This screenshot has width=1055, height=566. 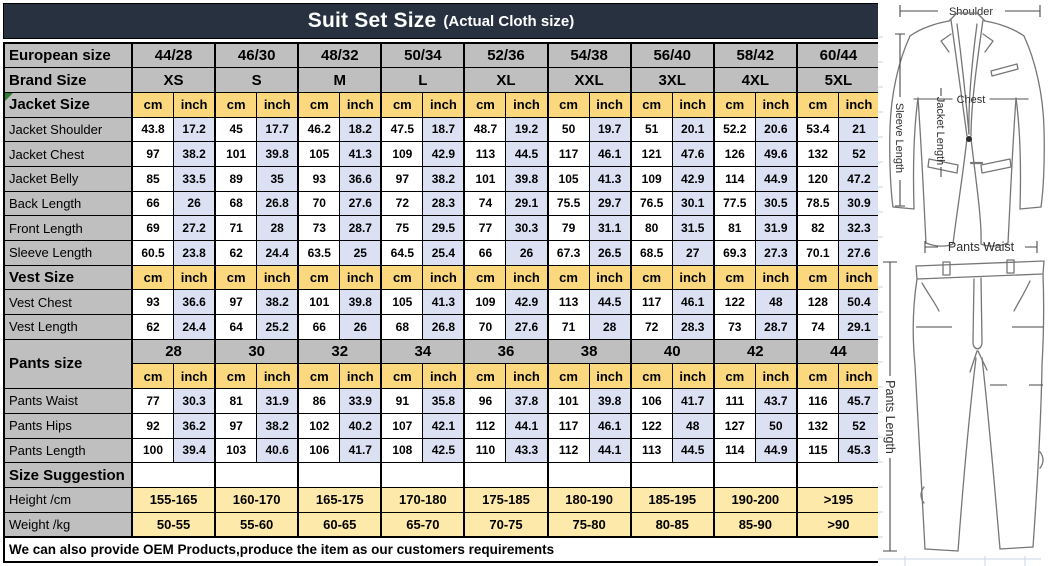 What do you see at coordinates (153, 253) in the screenshot?
I see `value-cell: 60.5` at bounding box center [153, 253].